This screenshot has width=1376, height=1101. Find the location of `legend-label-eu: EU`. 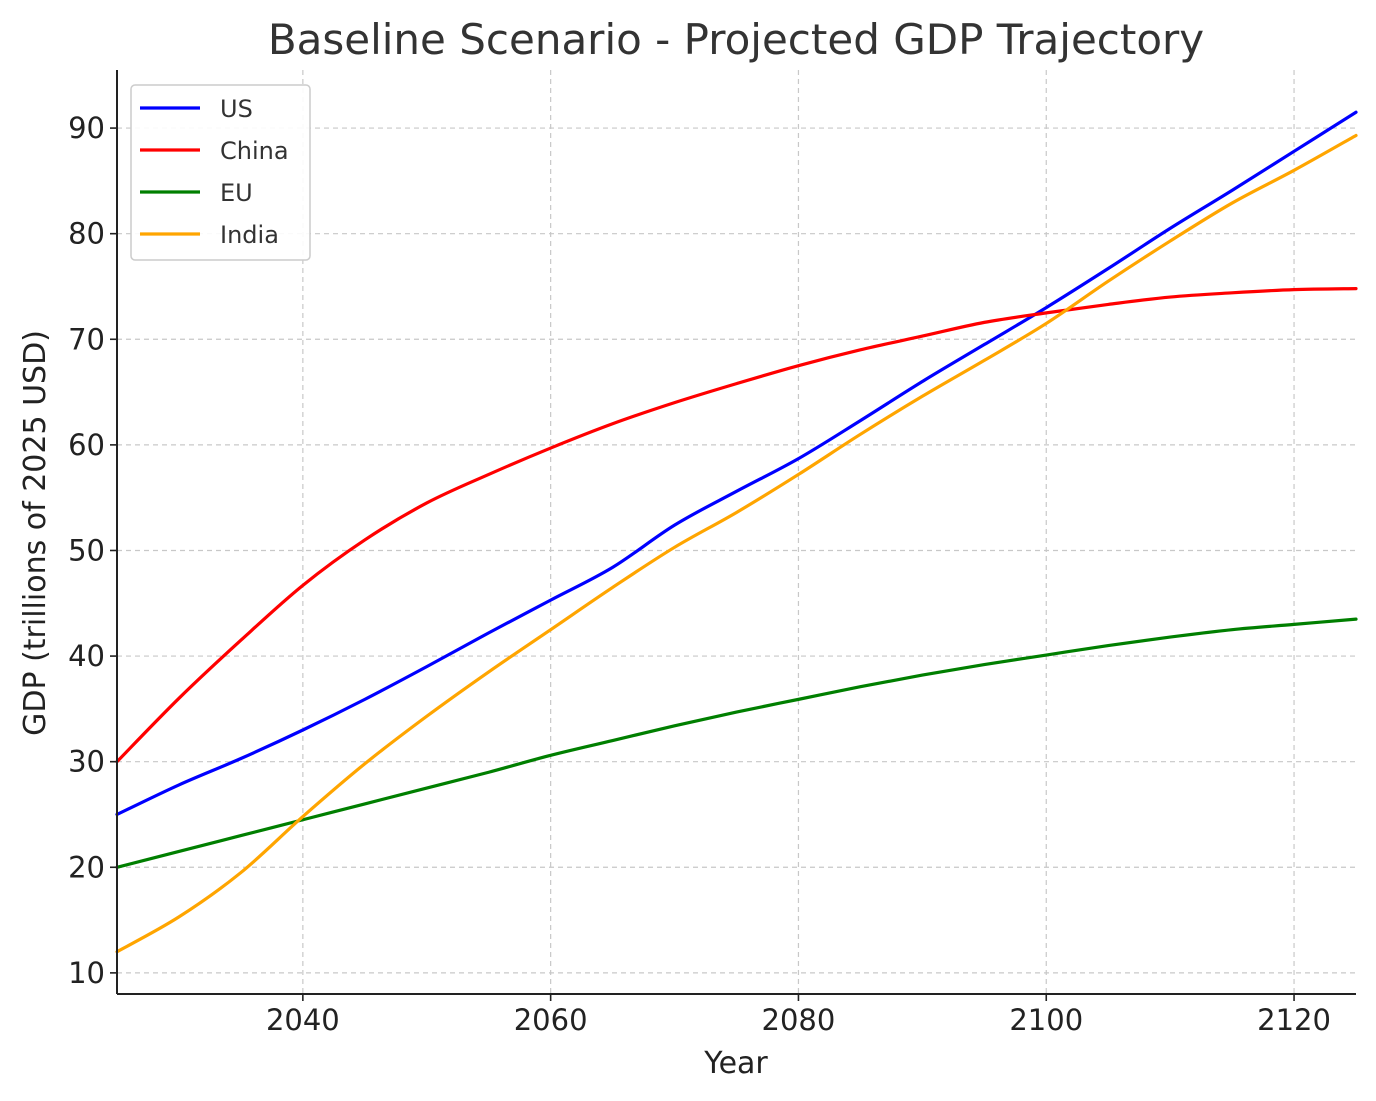

legend-label-eu: EU is located at coordinates (236, 193).